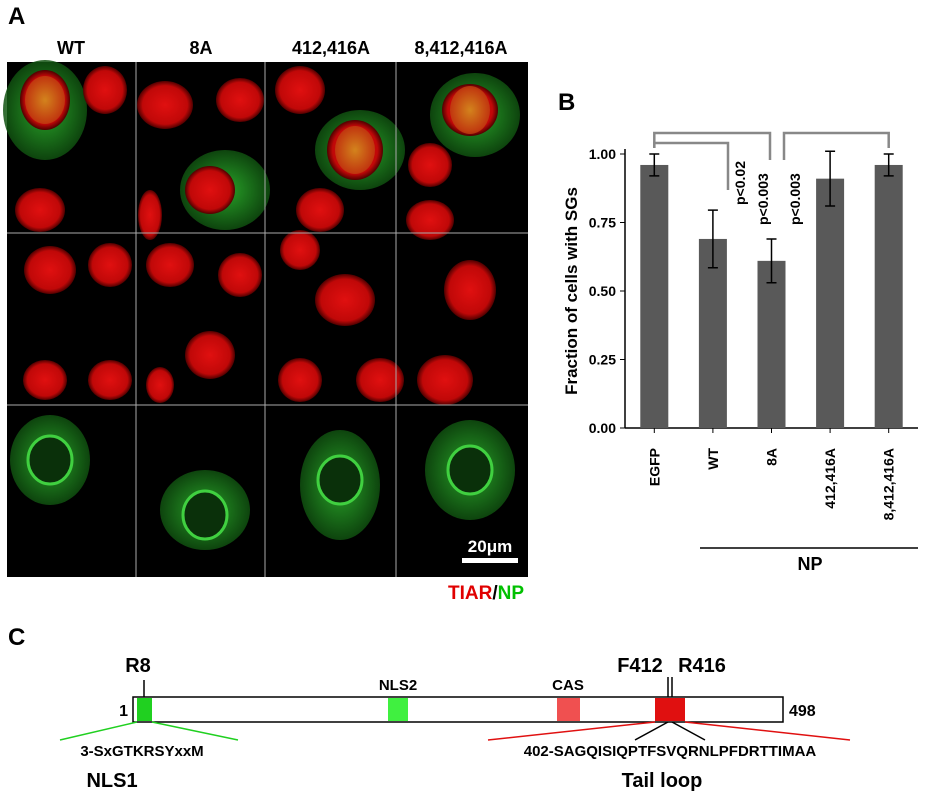  I want to click on x-tick-label: WT, so click(713, 459).